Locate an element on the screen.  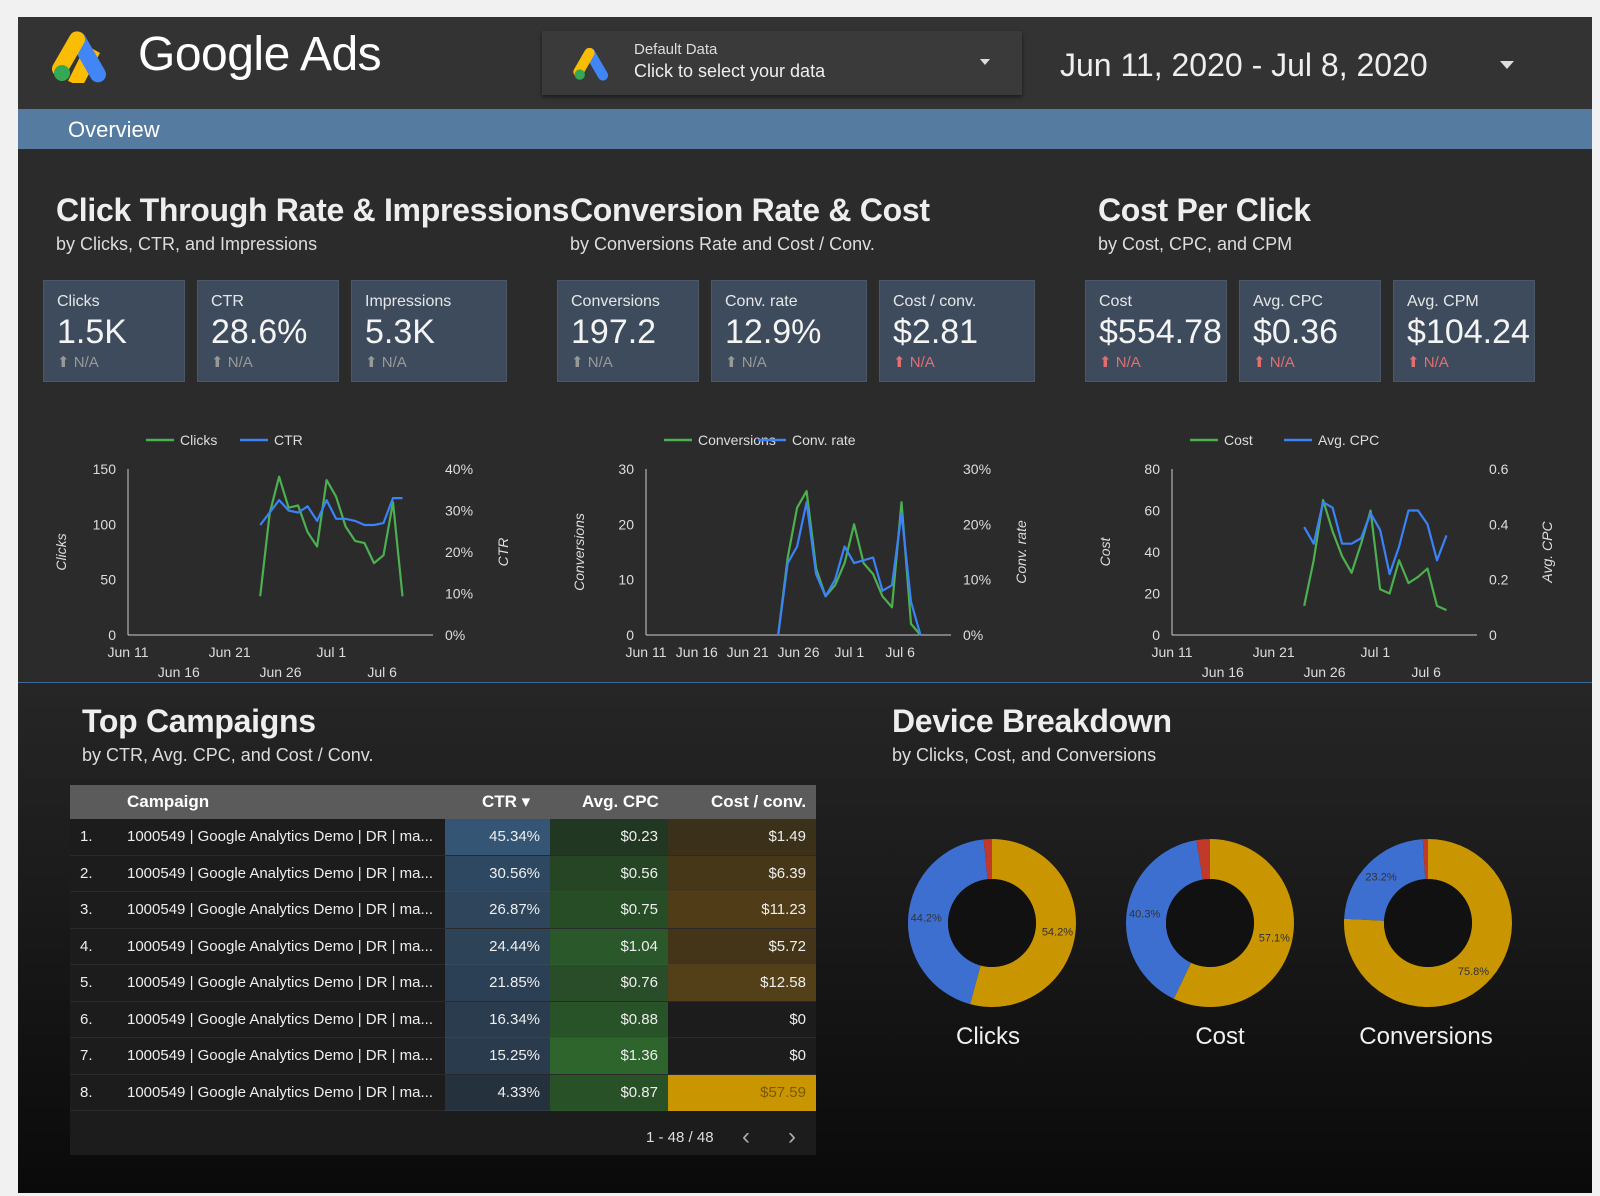
ctr-cell: 15.25% is located at coordinates (497, 1056).